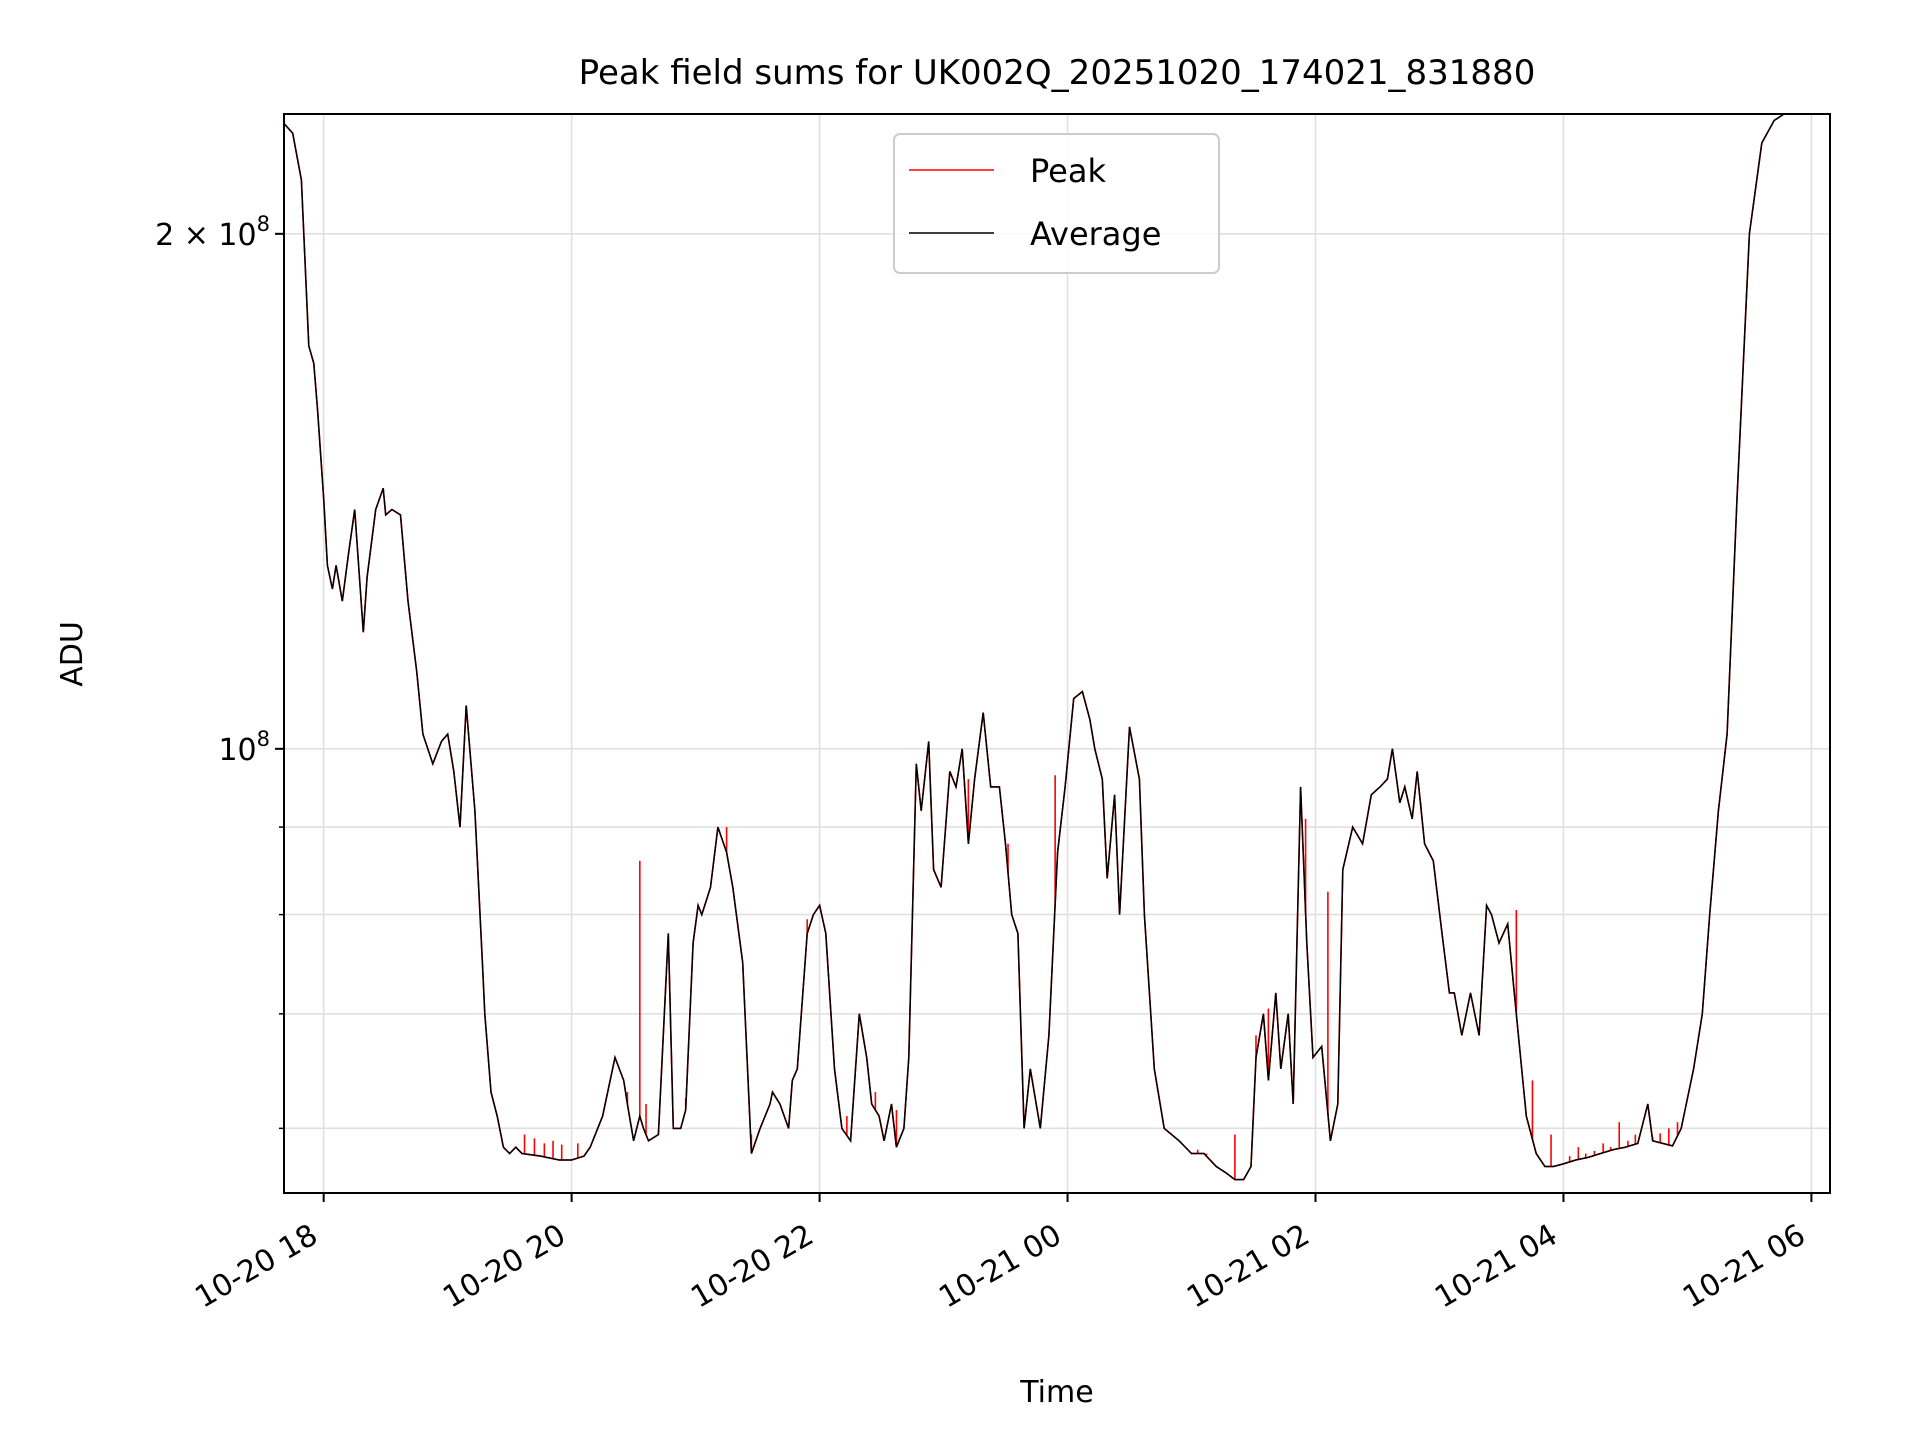 This screenshot has height=1440, width=1920. What do you see at coordinates (72, 654) in the screenshot?
I see `y-axis-label: ADU` at bounding box center [72, 654].